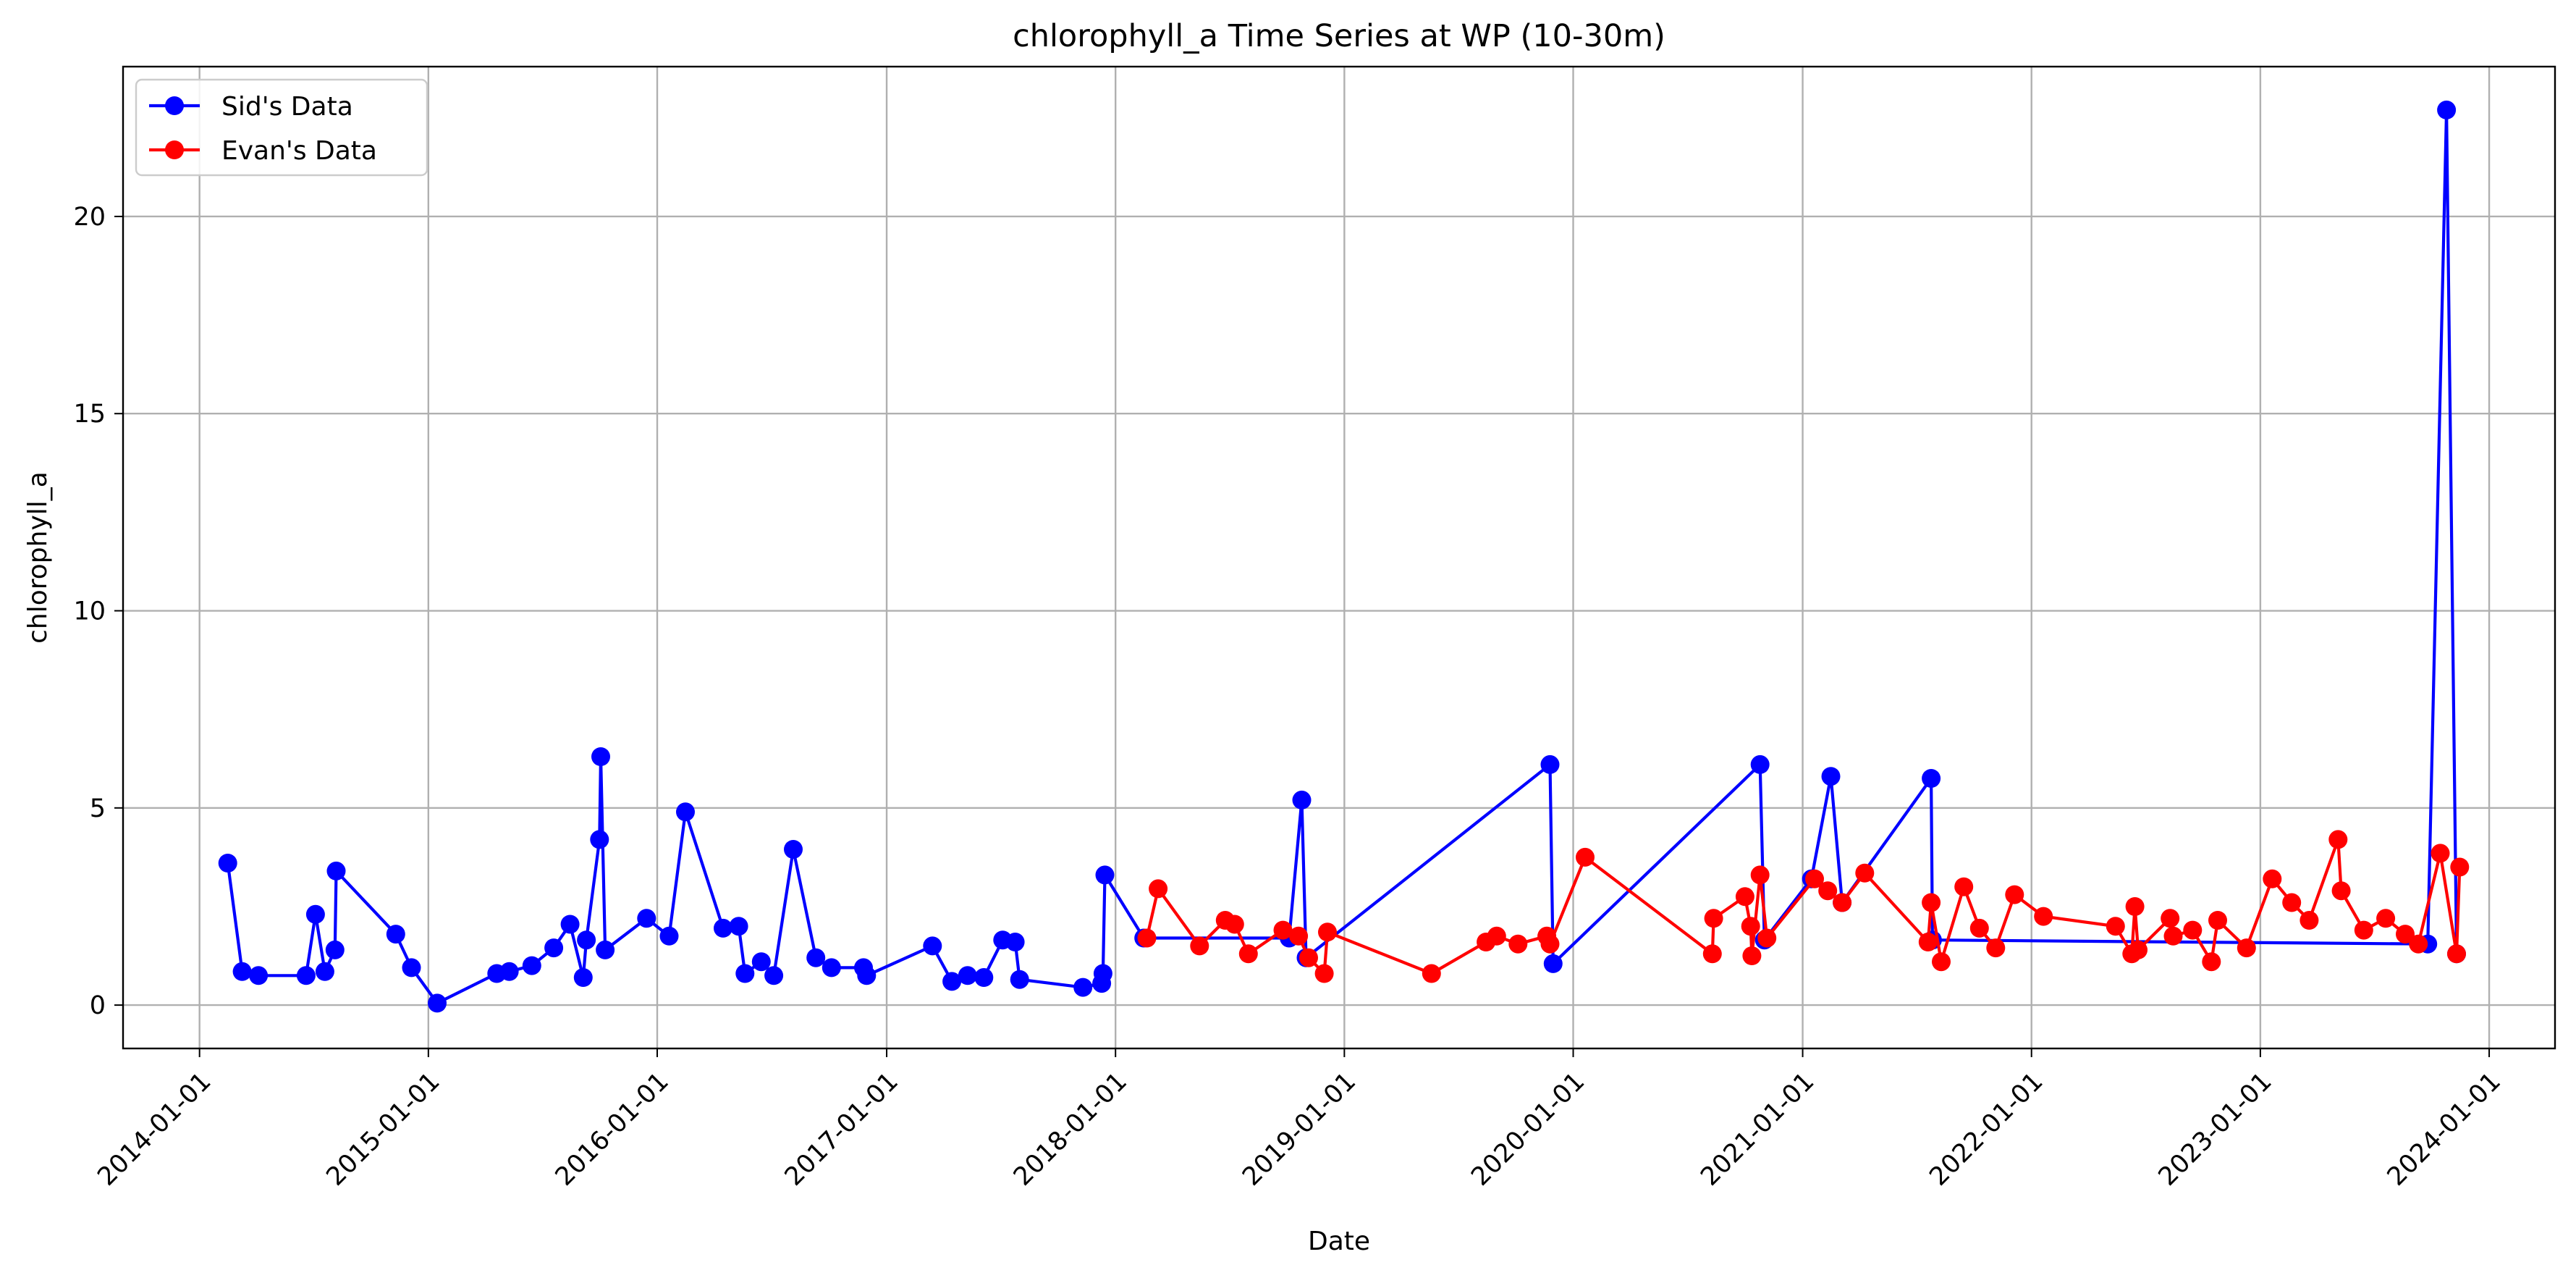  Describe the element at coordinates (98, 808) in the screenshot. I see `y-tick-label: 5` at that location.